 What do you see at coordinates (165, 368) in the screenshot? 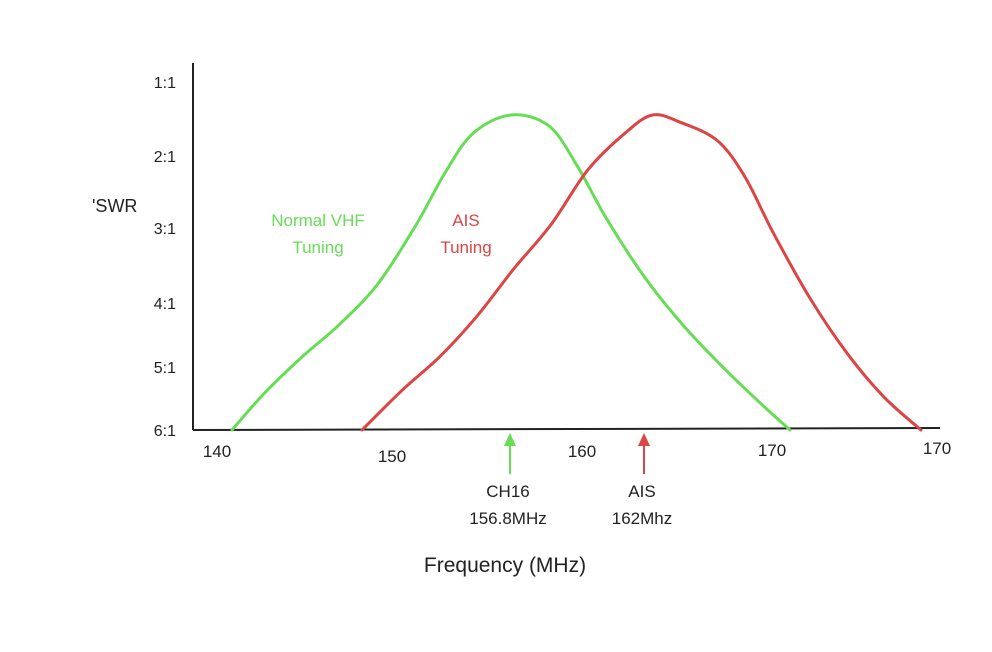
I see `y-tick-label: 5:1` at bounding box center [165, 368].